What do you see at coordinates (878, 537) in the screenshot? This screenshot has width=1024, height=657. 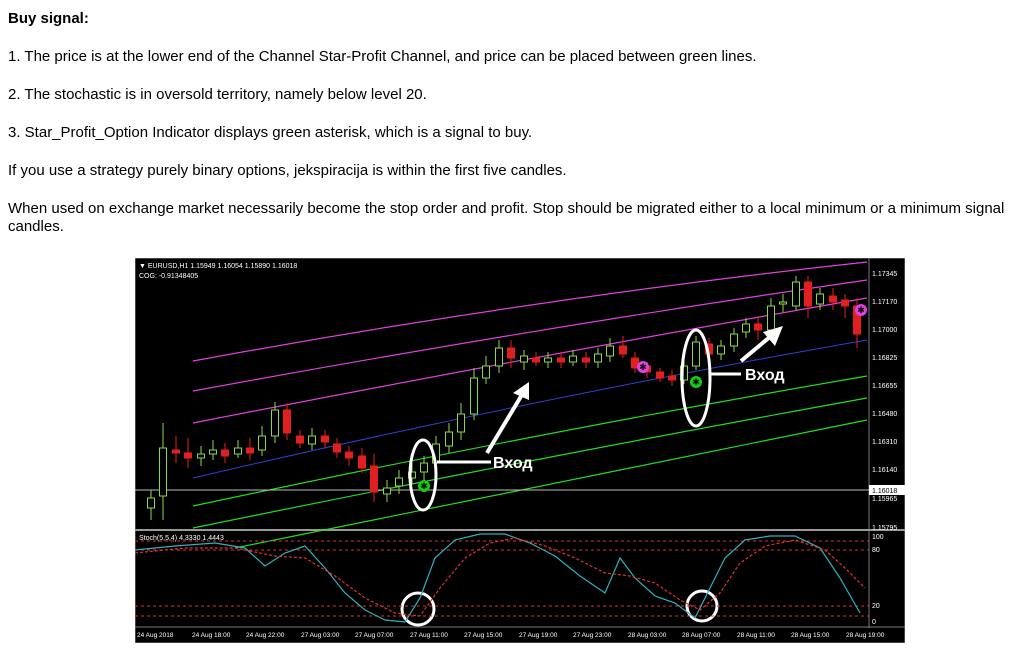 I see `stoch-level-label: 100` at bounding box center [878, 537].